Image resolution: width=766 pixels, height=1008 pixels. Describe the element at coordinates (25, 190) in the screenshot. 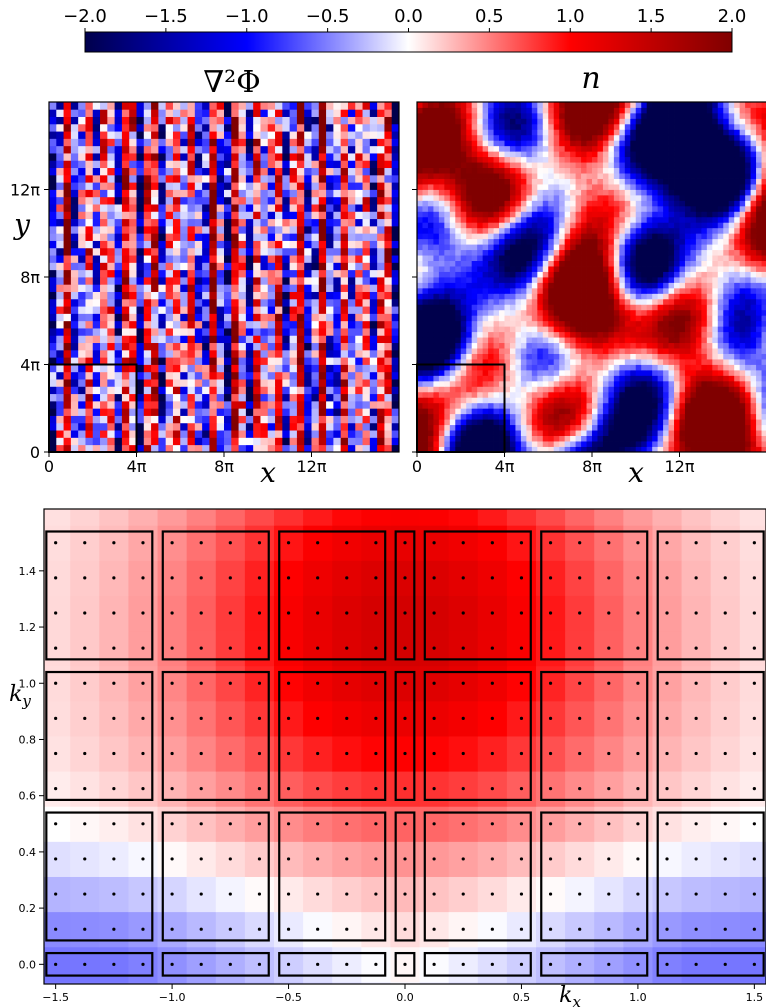

I see `y-tick-label: 12π` at that location.